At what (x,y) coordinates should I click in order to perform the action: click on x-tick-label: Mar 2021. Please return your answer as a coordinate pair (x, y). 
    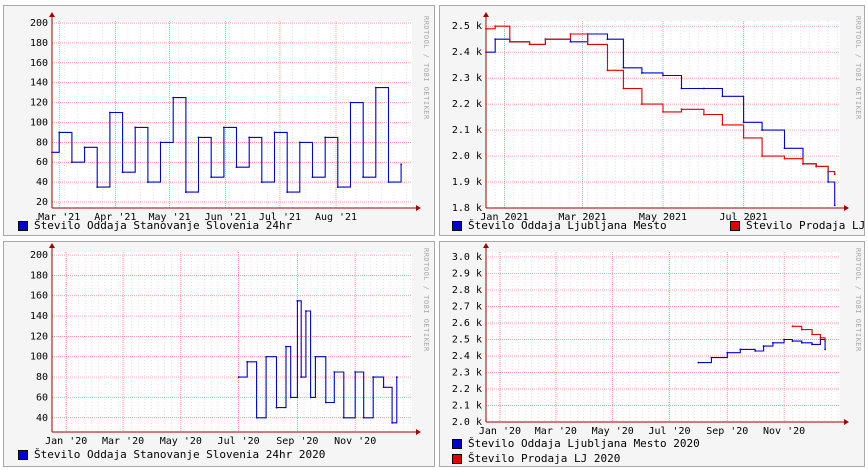
    Looking at the image, I should click on (582, 217).